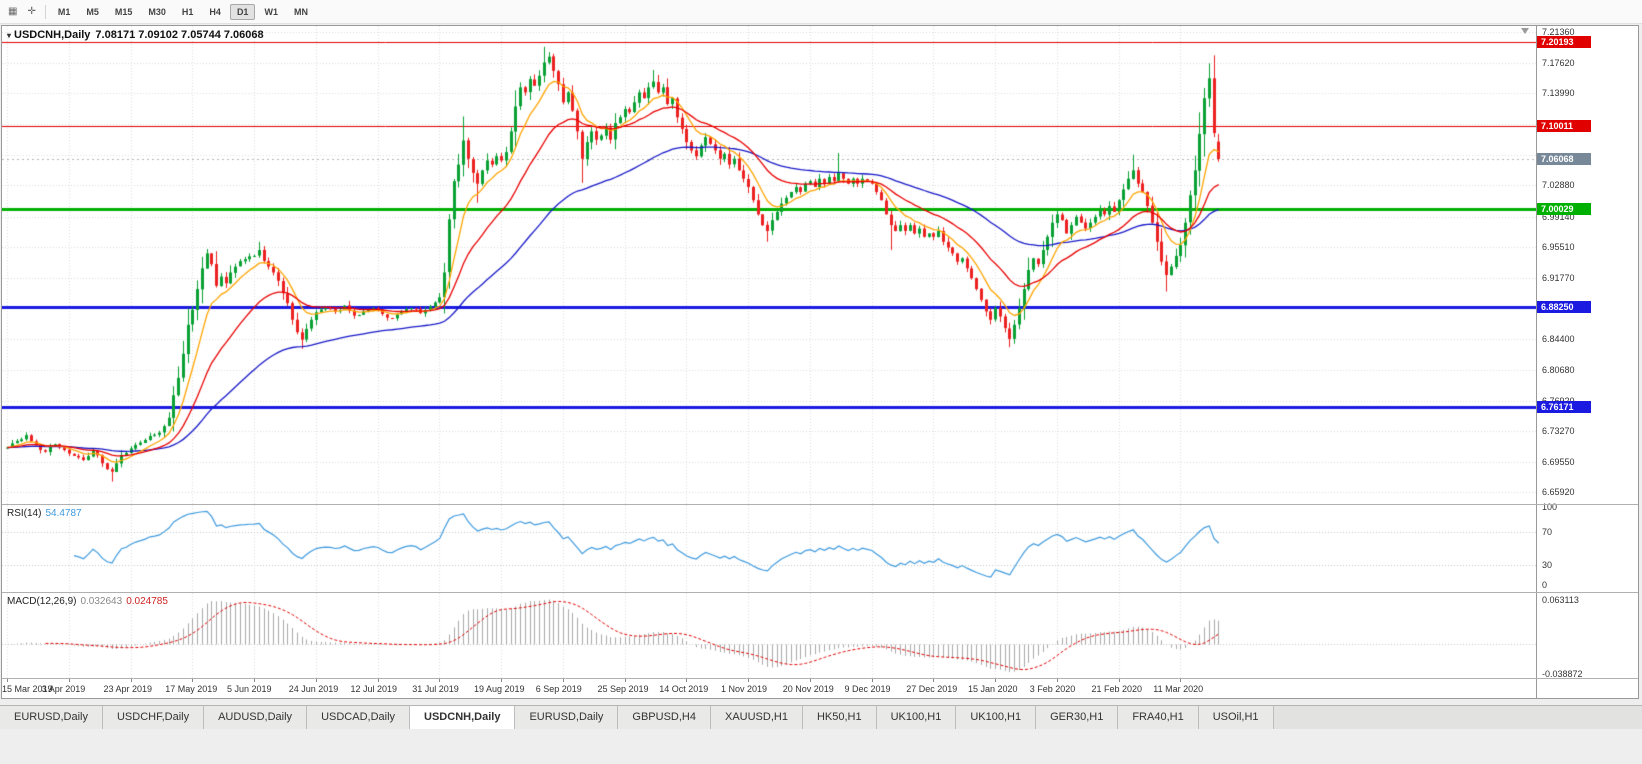  What do you see at coordinates (993, 689) in the screenshot?
I see `date-axis-label: 15 Jan 2020` at bounding box center [993, 689].